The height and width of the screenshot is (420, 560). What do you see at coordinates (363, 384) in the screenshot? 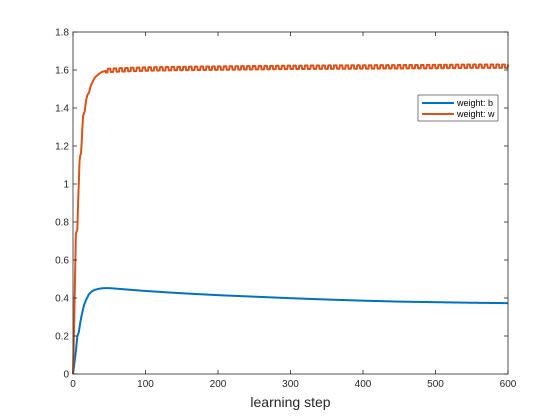
I see `x-tick-label: 400` at bounding box center [363, 384].